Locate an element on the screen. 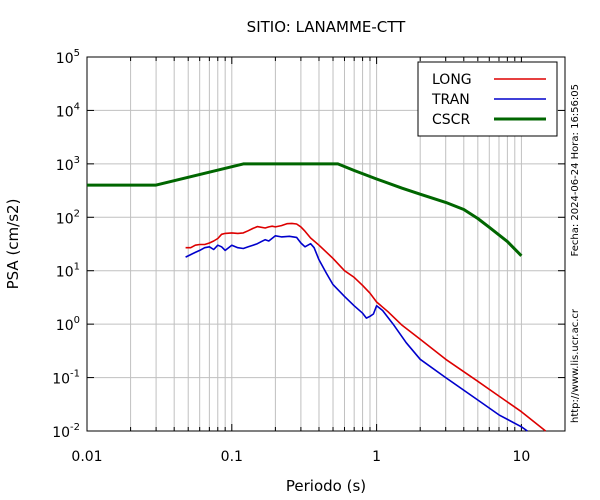  legend-label-tran: TRAN is located at coordinates (450, 100).